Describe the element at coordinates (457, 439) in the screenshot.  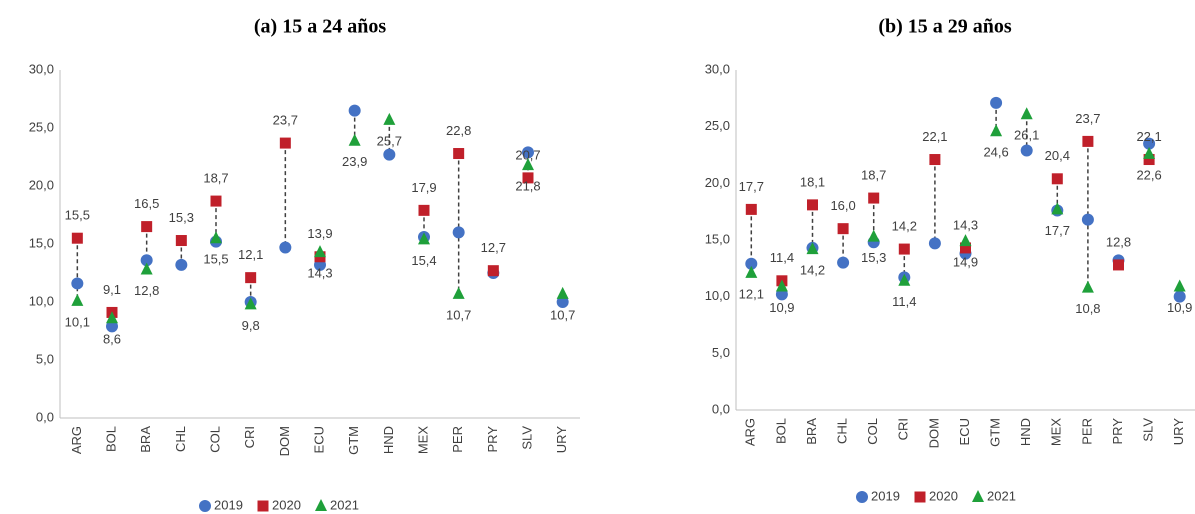
I see `x-tick-label: PER` at that location.